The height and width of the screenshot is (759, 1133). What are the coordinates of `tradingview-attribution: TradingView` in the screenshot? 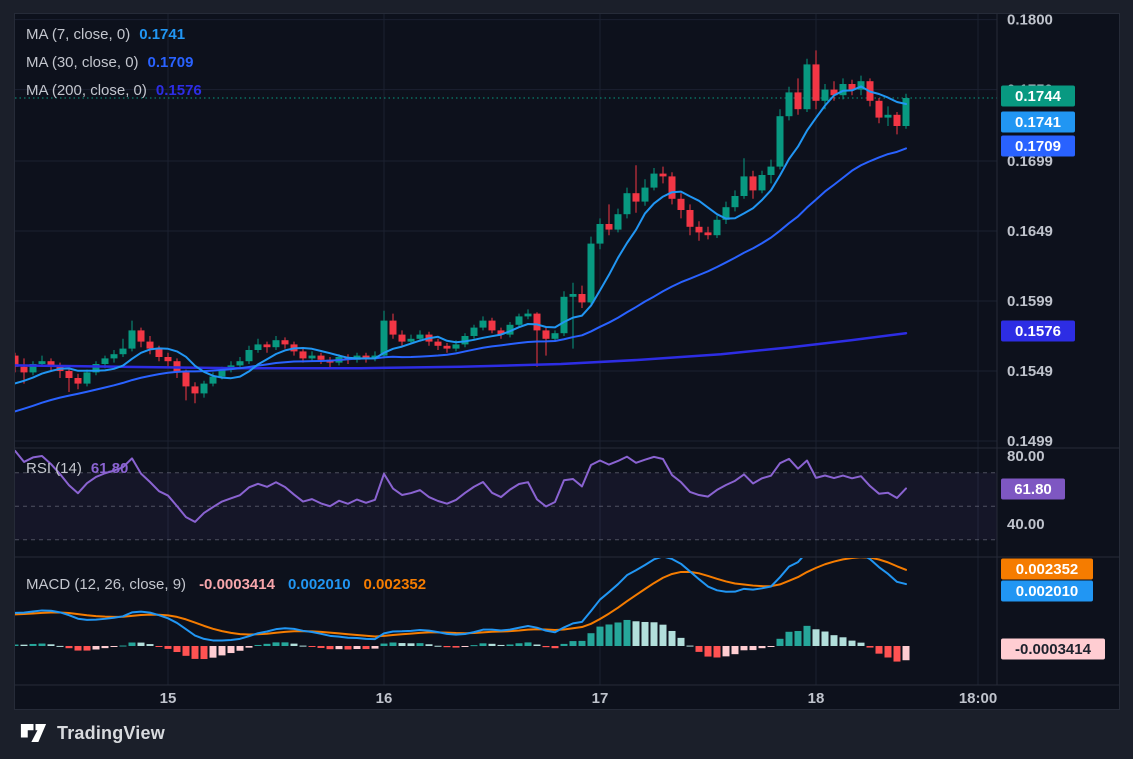 It's located at (92, 733).